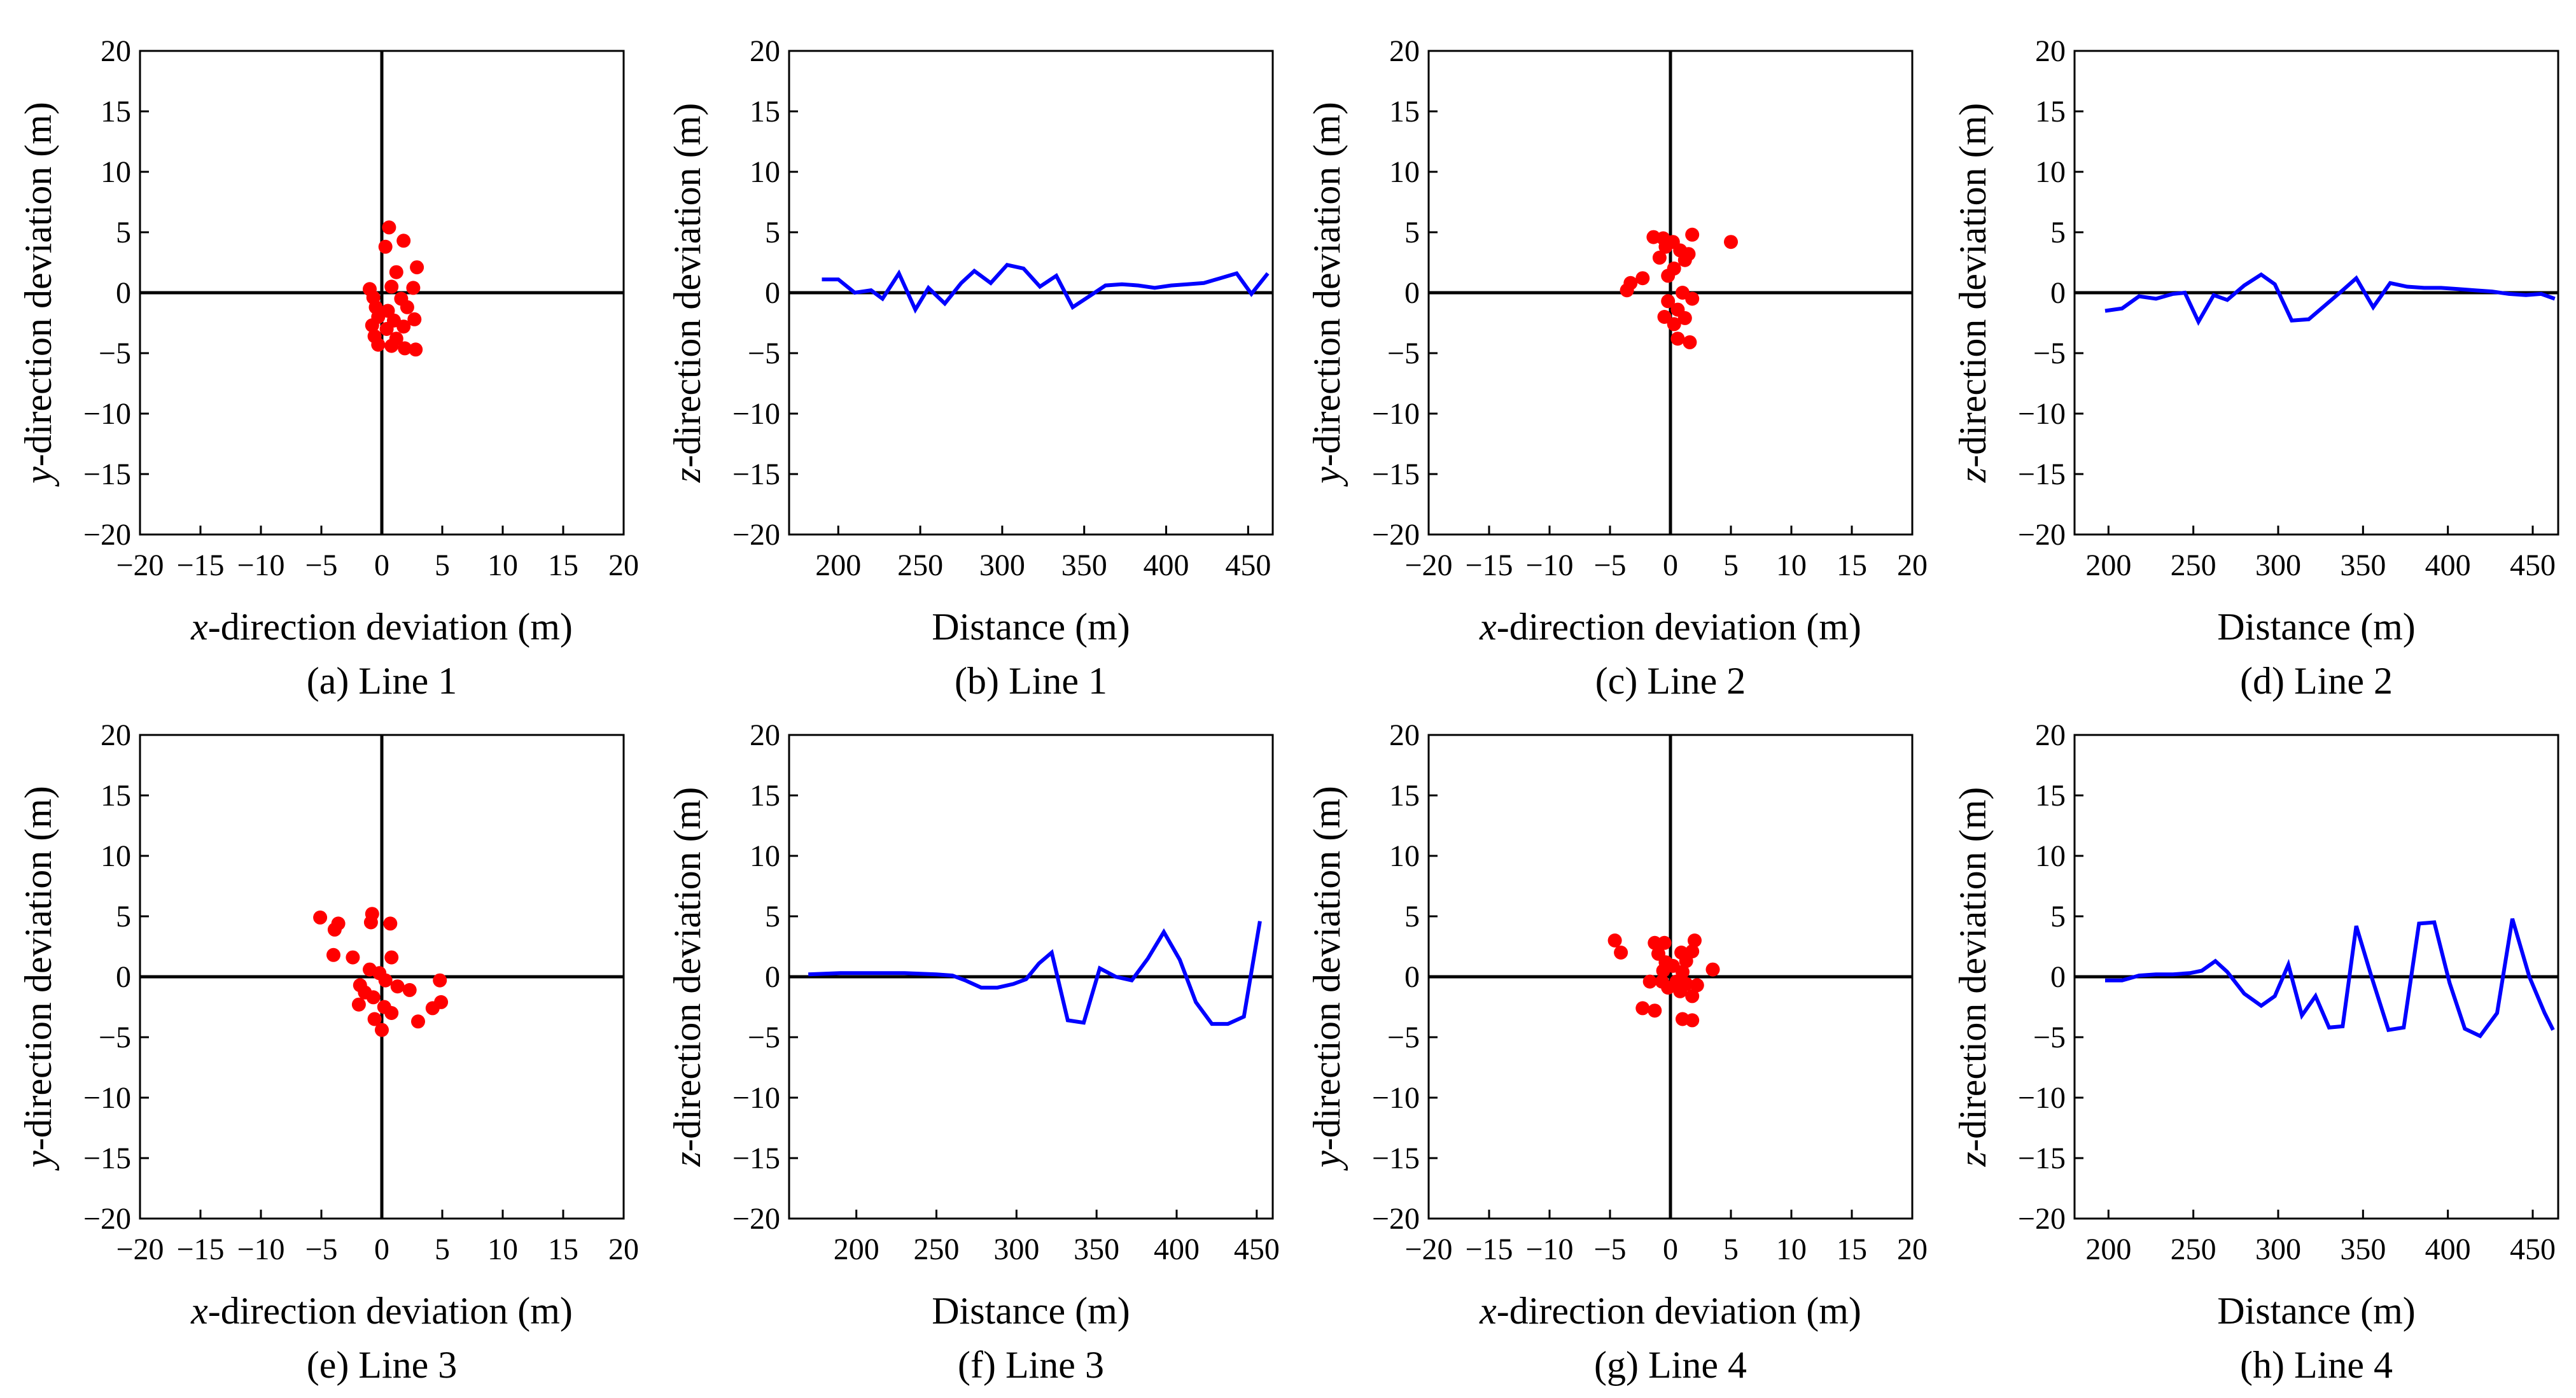 The image size is (2576, 1398). What do you see at coordinates (1428, 565) in the screenshot?
I see `x-tick-label: −20` at bounding box center [1428, 565].